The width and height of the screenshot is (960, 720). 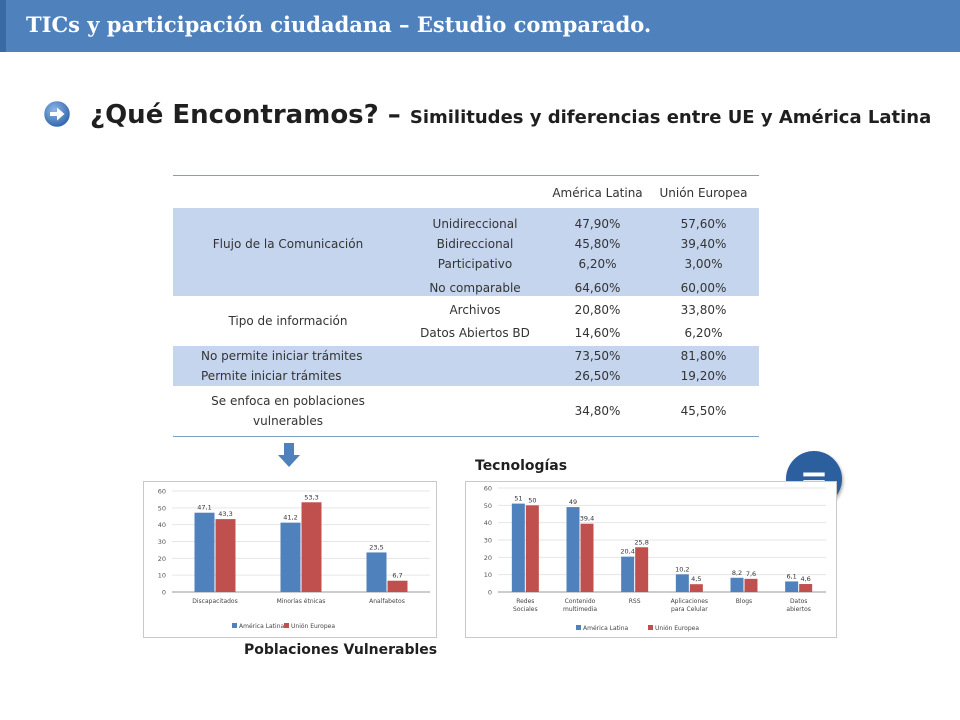 What do you see at coordinates (289, 455) in the screenshot?
I see `arrow-down-icon` at bounding box center [289, 455].